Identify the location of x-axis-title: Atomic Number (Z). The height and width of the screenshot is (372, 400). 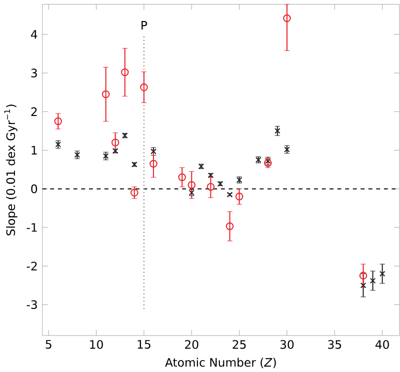
(220, 363).